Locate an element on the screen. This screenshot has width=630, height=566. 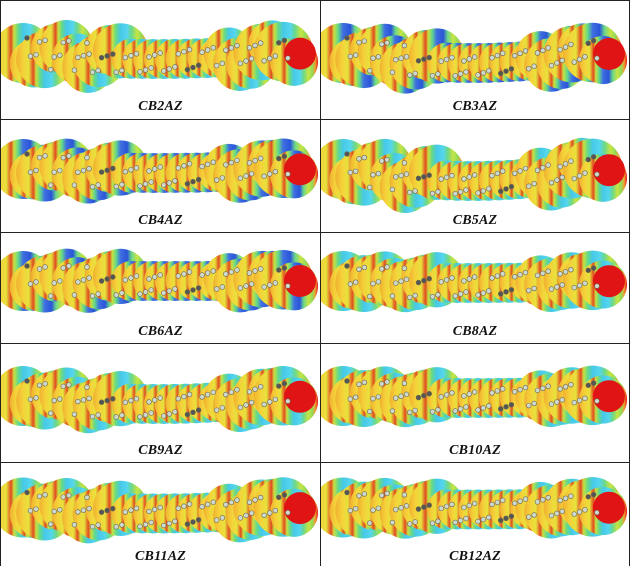
panel-label: CB12AZ is located at coordinates (475, 556).